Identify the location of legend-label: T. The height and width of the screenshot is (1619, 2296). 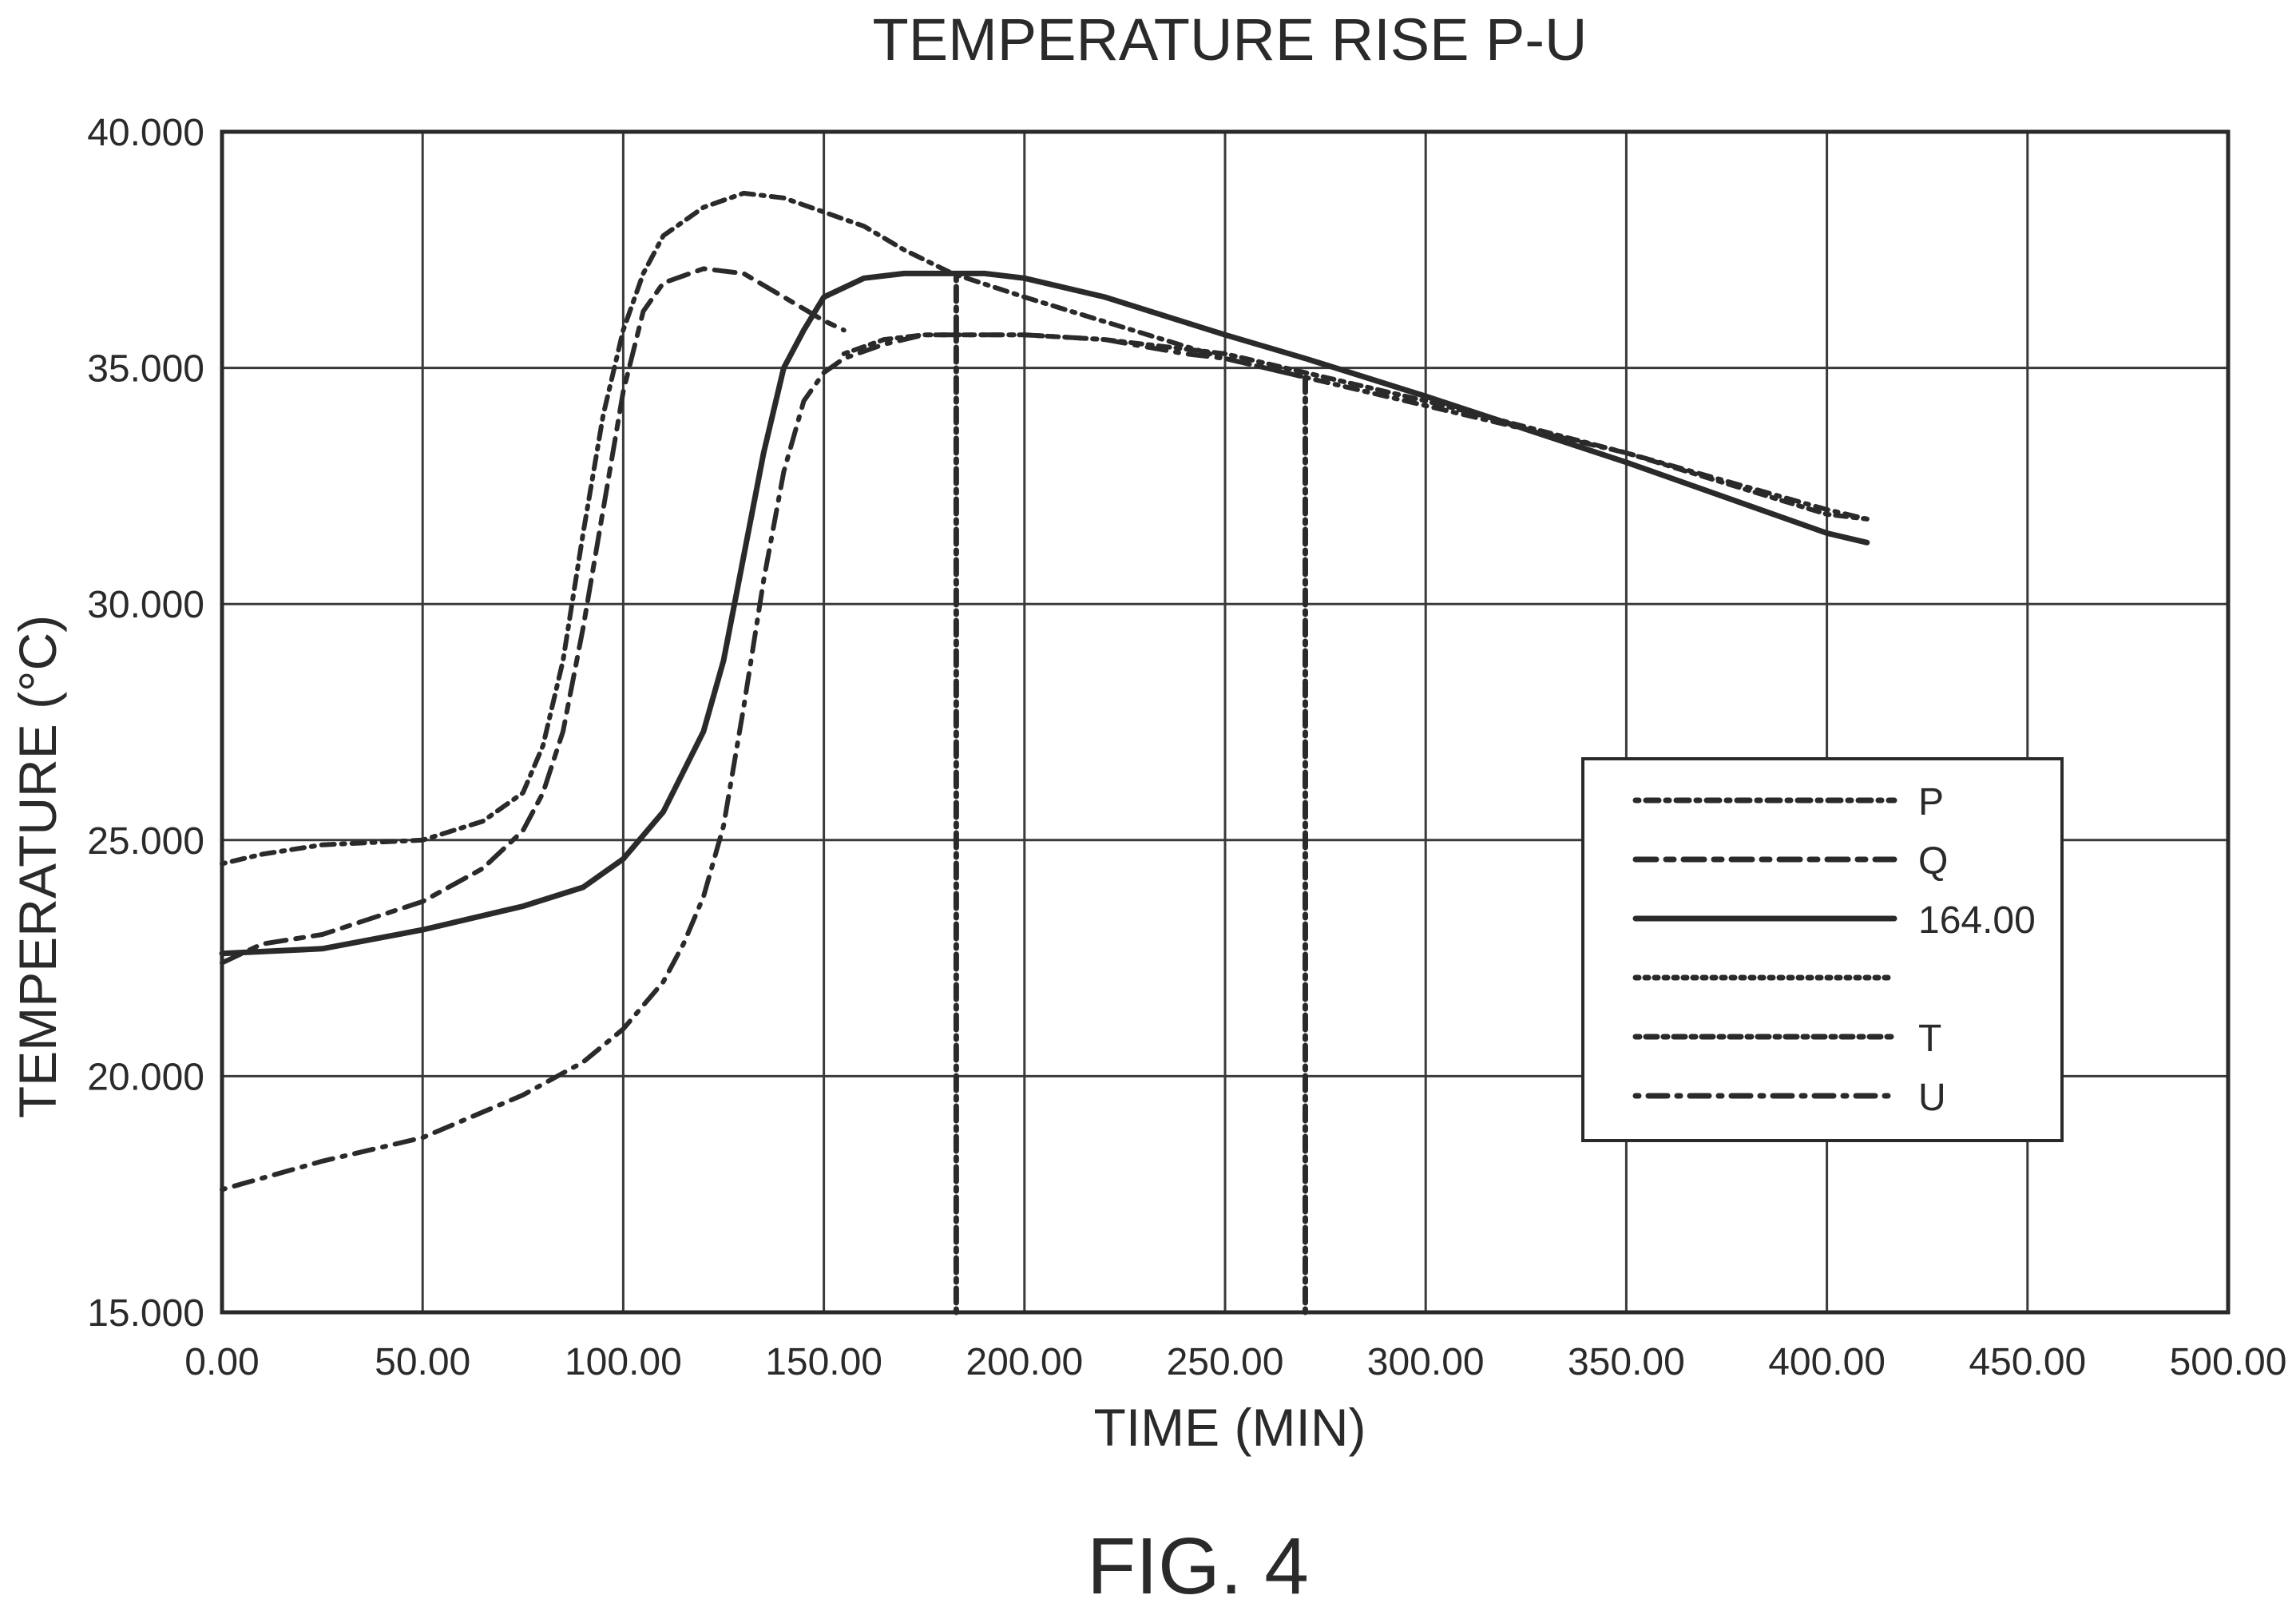
(1930, 1039).